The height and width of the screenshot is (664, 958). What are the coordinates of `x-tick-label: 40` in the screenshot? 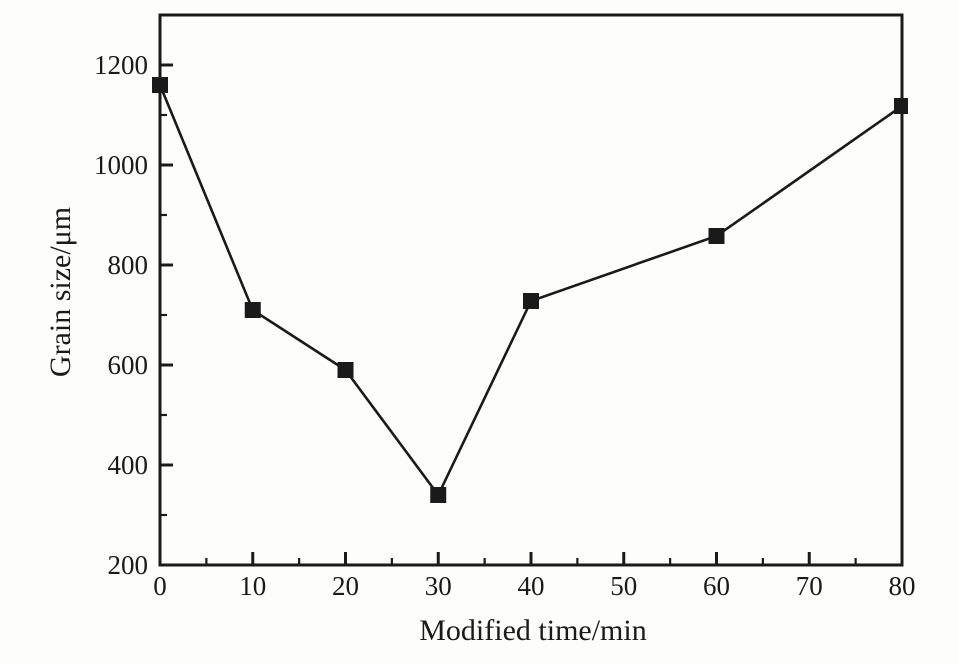 It's located at (531, 586).